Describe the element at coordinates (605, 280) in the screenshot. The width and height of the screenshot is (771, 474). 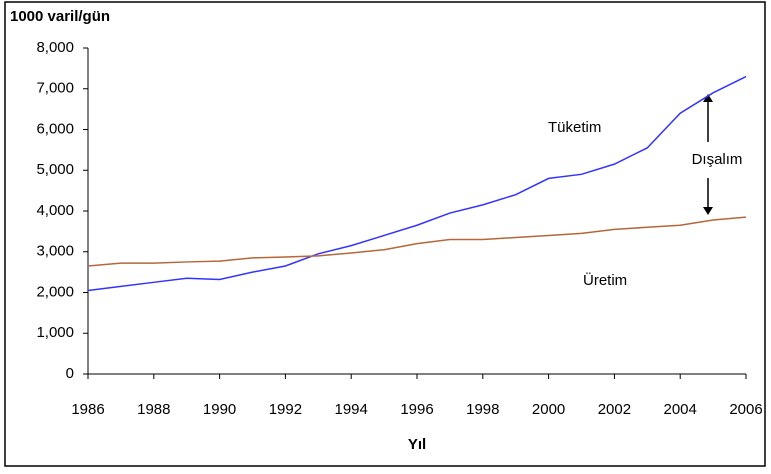
I see `series-label: Üretim` at that location.